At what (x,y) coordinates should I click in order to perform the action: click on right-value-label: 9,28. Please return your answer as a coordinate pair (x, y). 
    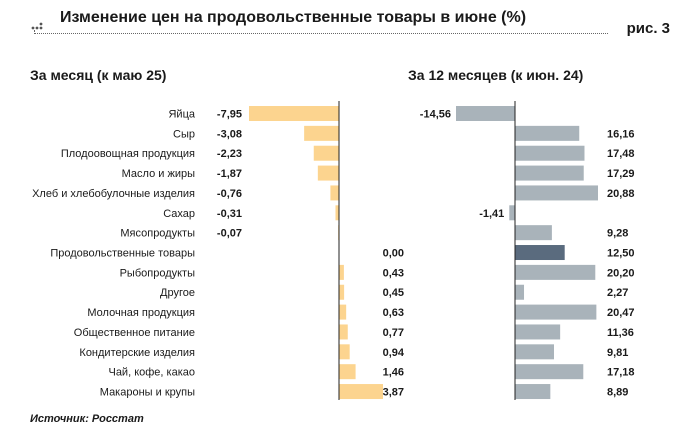
    Looking at the image, I should click on (617, 234).